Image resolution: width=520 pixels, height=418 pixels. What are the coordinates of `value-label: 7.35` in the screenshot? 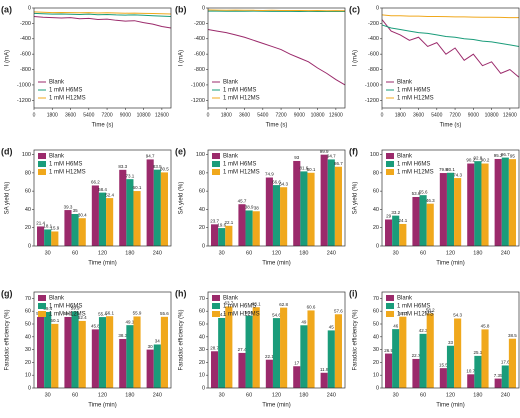 It's located at (498, 375).